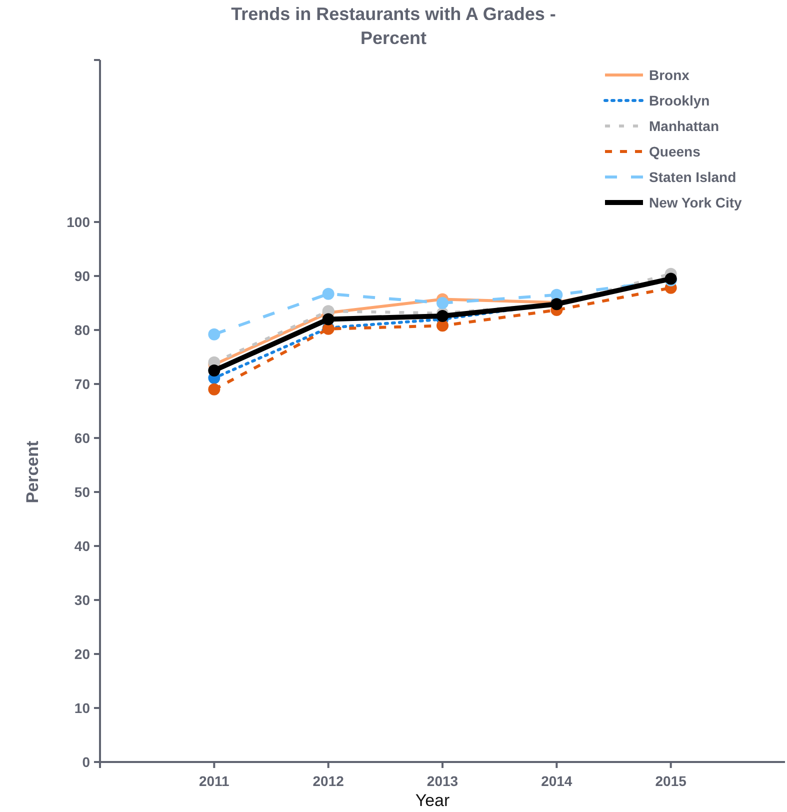 Image resolution: width=787 pixels, height=812 pixels. What do you see at coordinates (328, 781) in the screenshot?
I see `x-tick-label: 2012` at bounding box center [328, 781].